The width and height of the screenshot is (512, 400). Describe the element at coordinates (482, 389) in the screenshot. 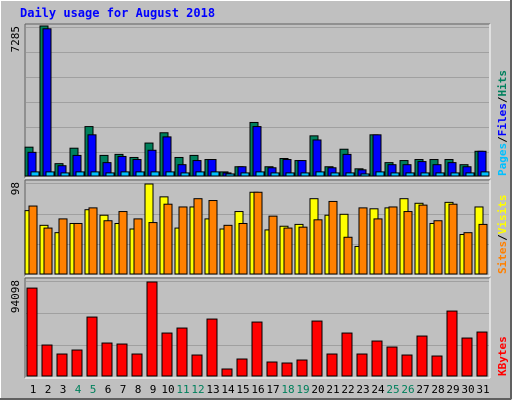

I see `x-tick-label: 31` at that location.